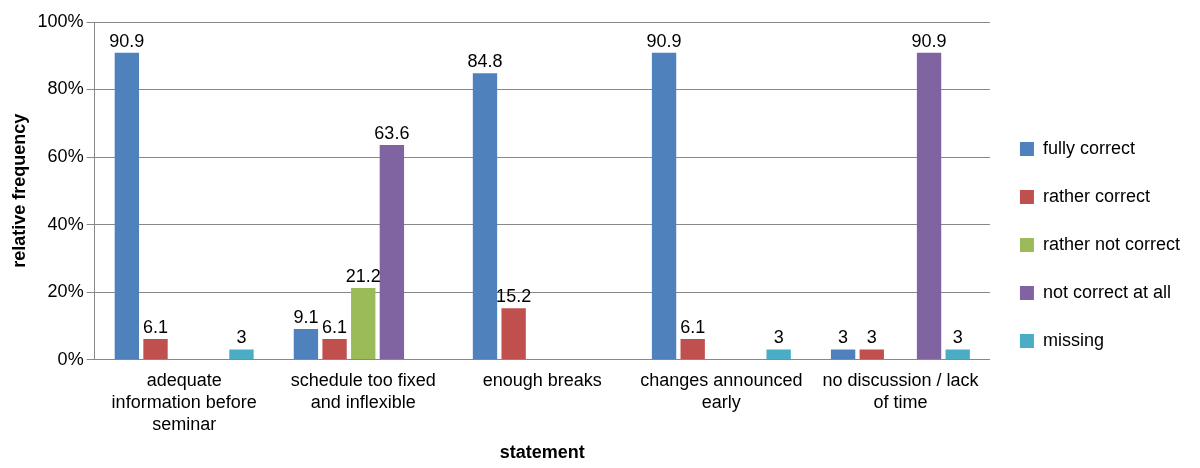 The width and height of the screenshot is (1200, 468). Describe the element at coordinates (60, 20) in the screenshot. I see `y-tick-label: 100%` at that location.